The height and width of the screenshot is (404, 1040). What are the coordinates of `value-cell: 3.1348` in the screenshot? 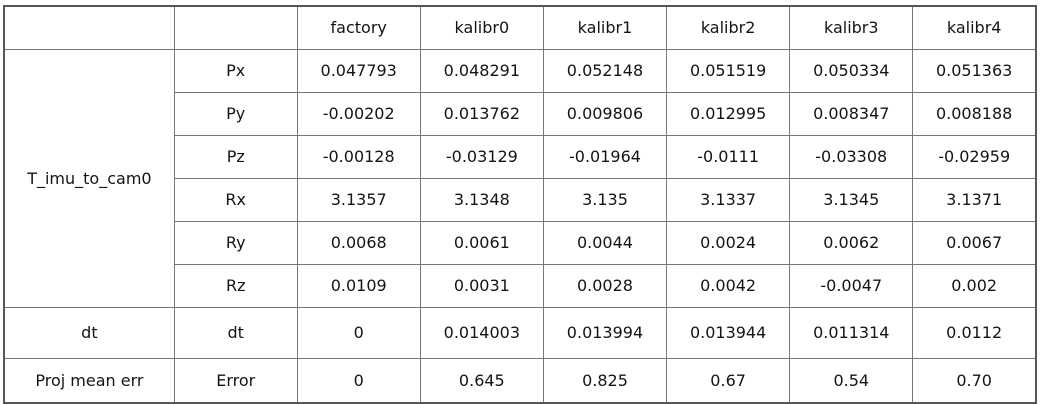 It's located at (481, 199).